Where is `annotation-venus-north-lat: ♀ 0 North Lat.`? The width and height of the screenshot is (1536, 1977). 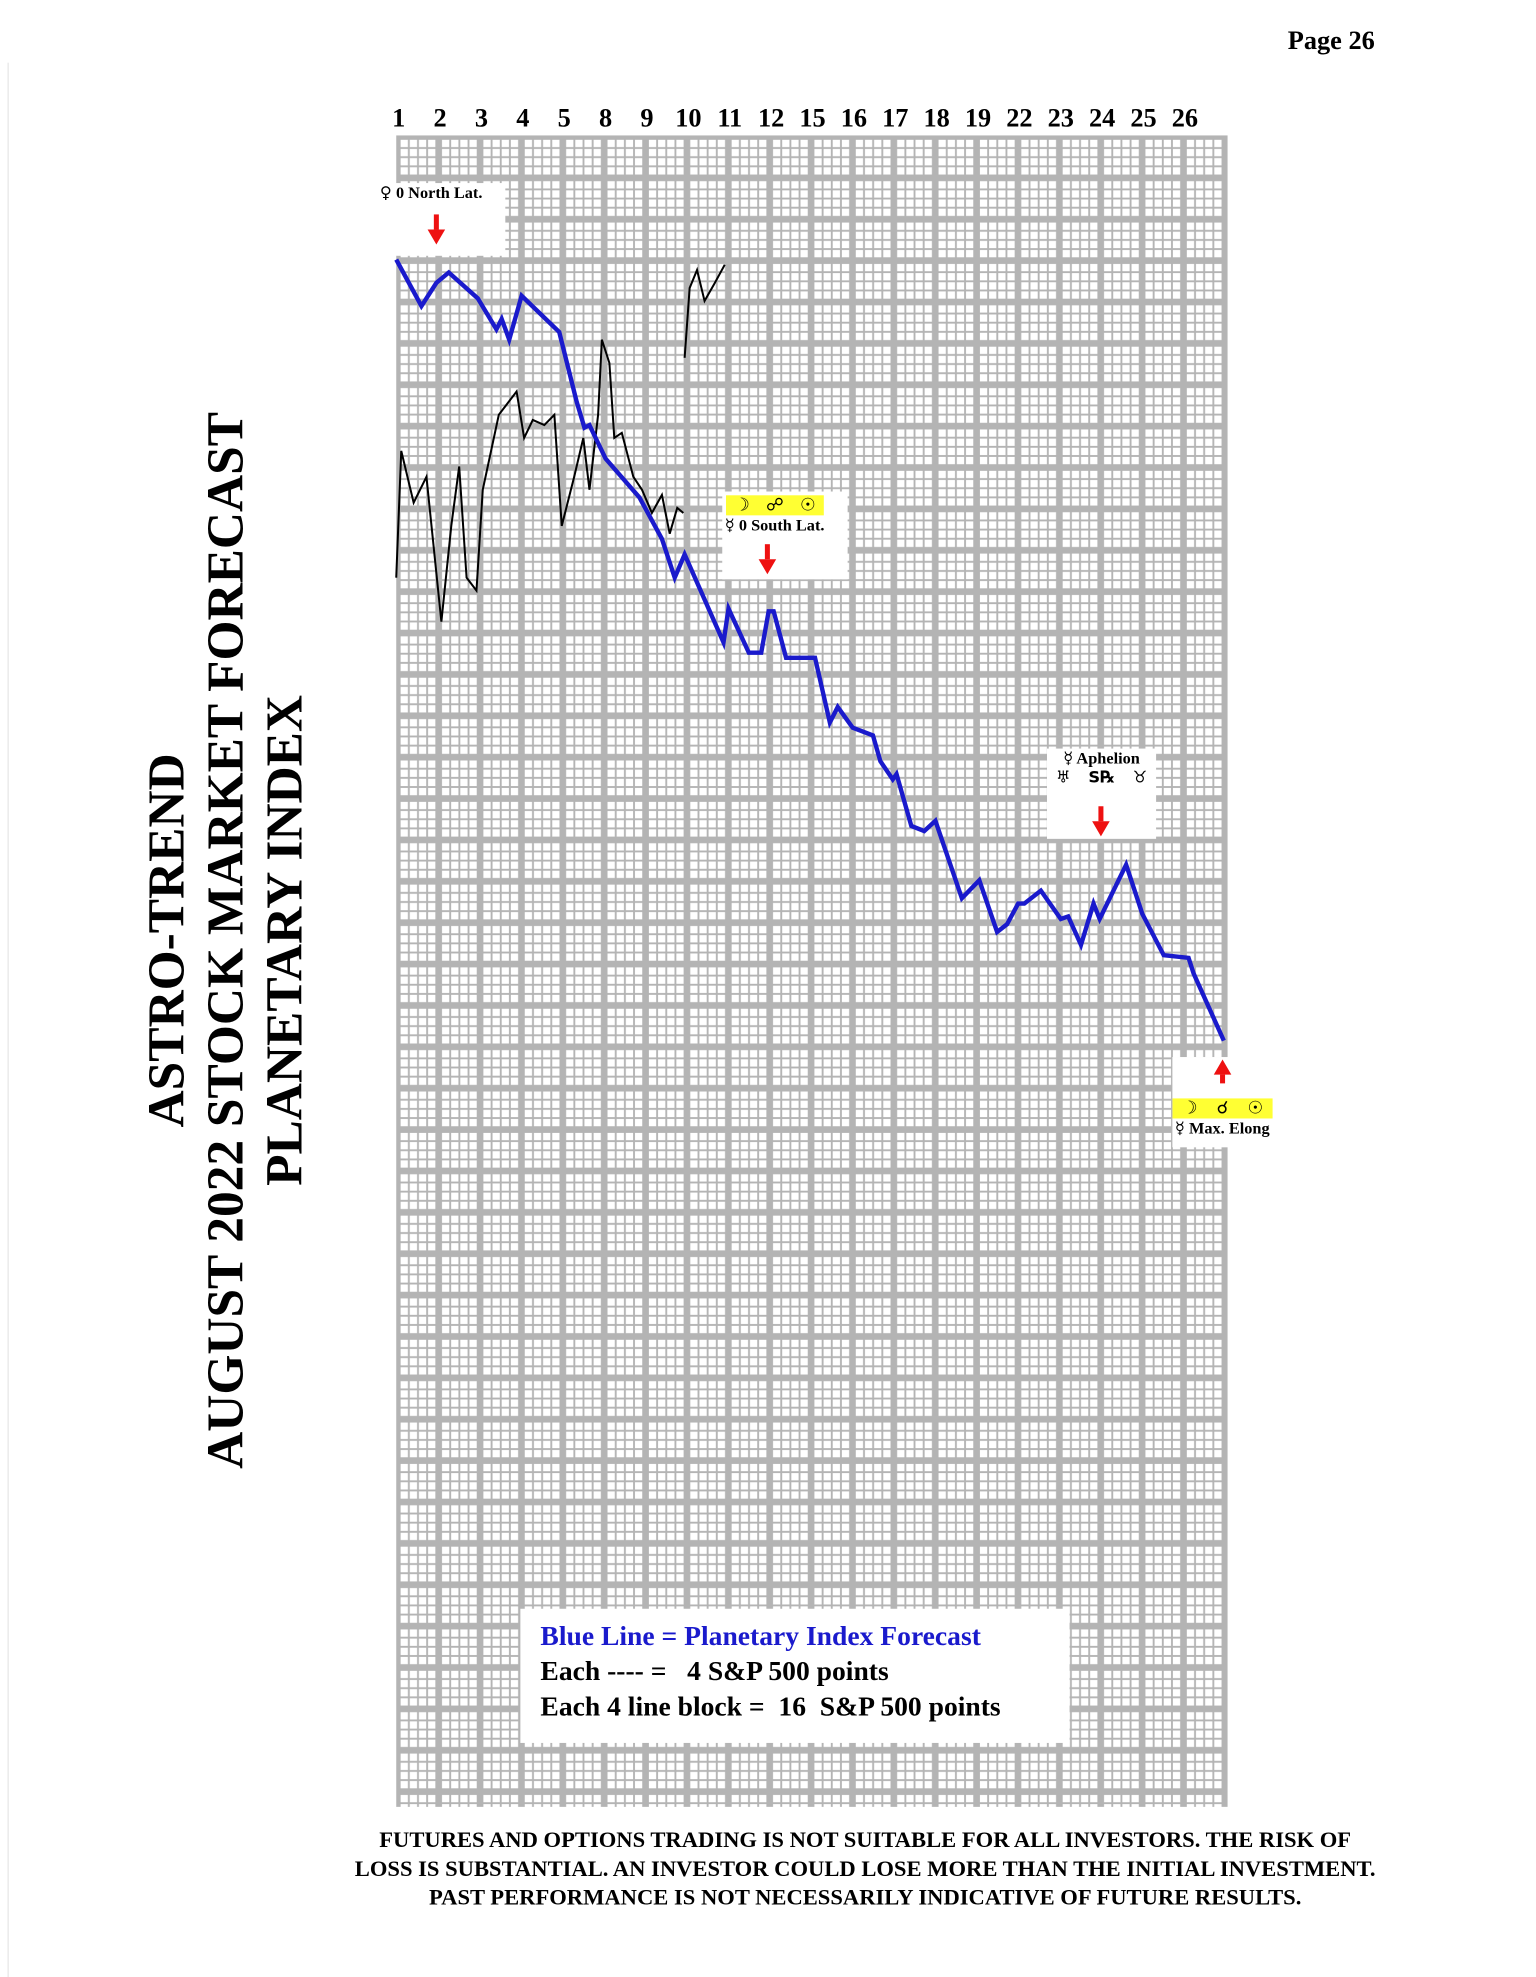
annotation-venus-north-lat: ♀ 0 North Lat. is located at coordinates (442, 219).